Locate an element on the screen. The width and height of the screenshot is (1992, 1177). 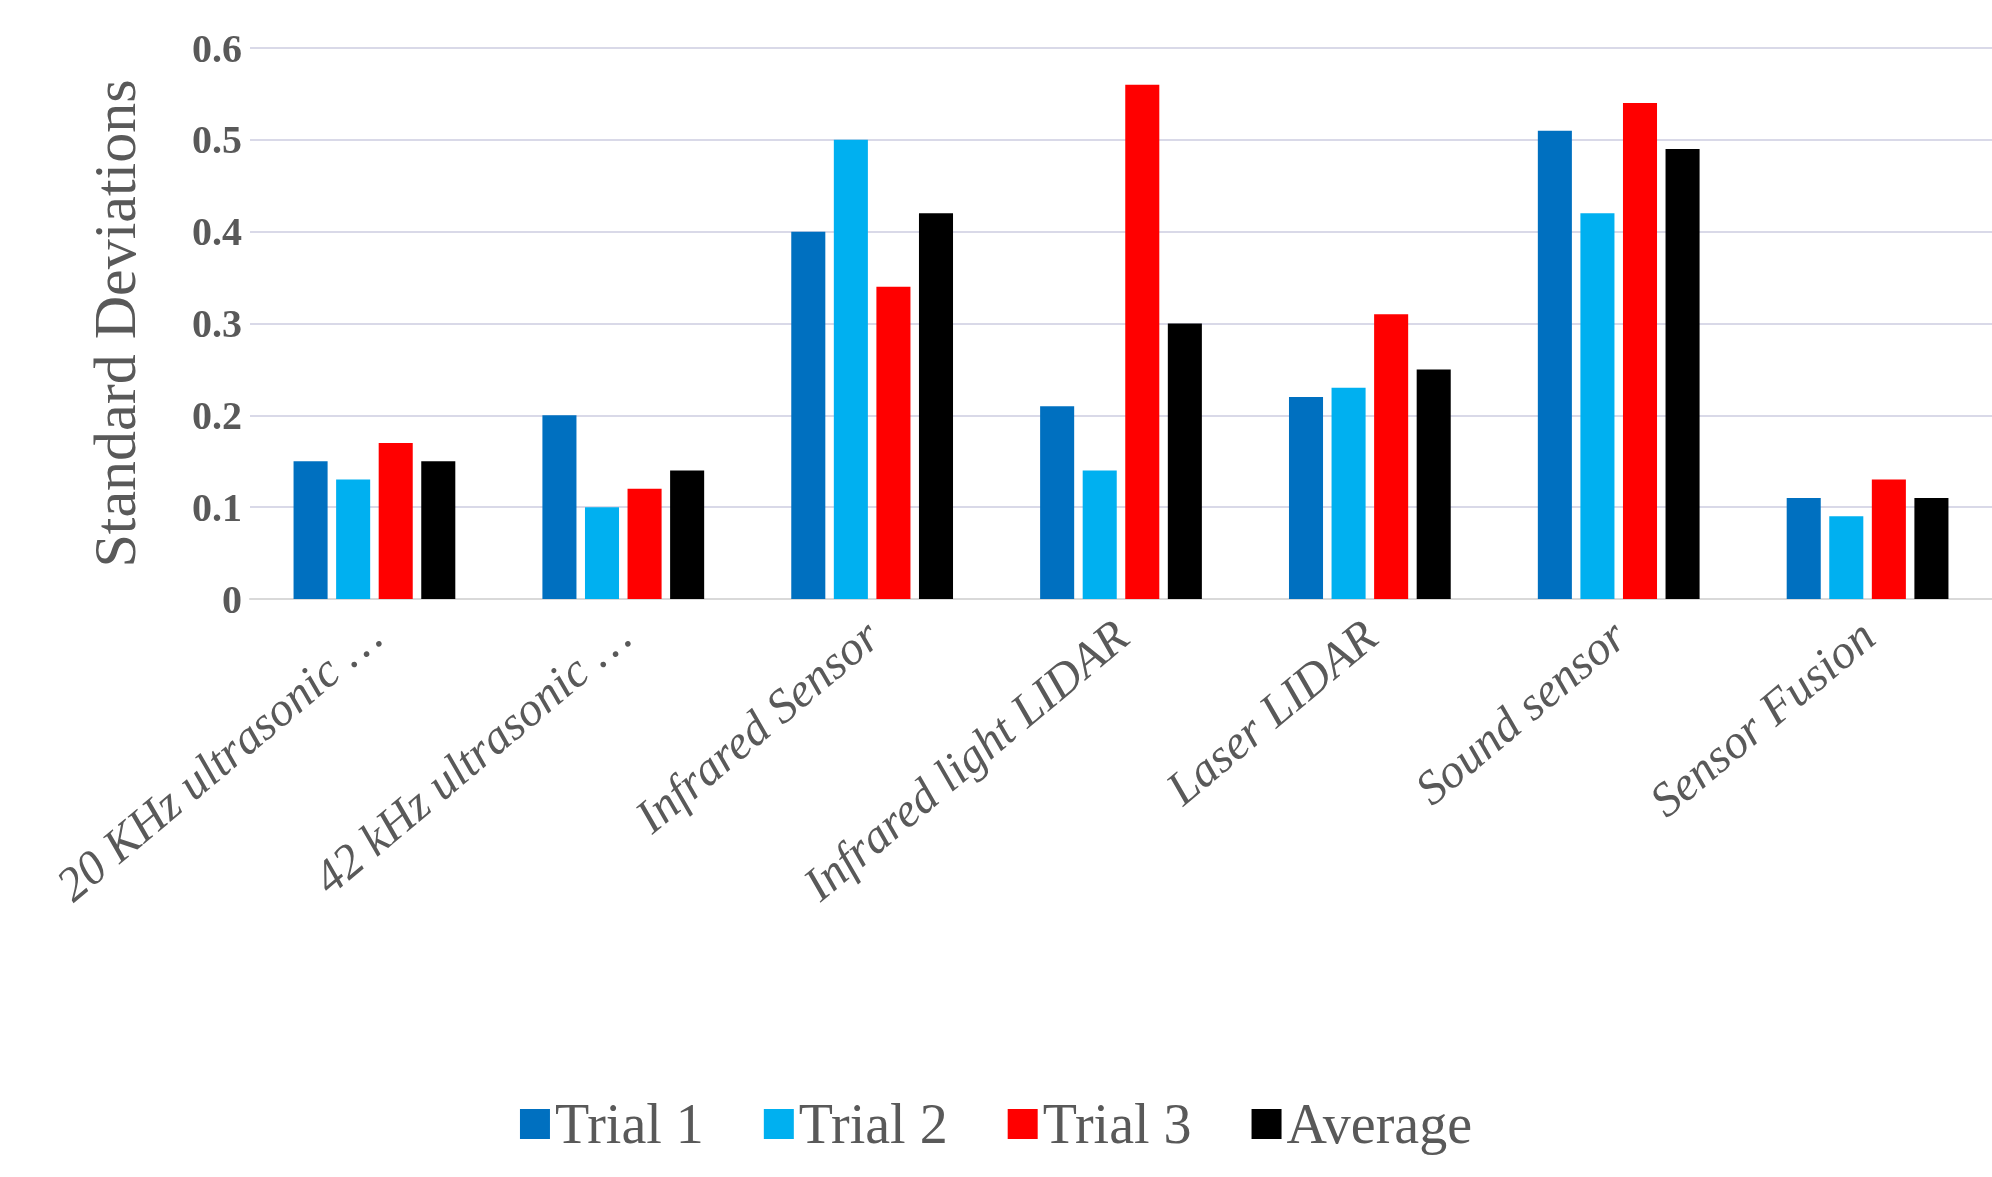
y-tick-label: 0.1 is located at coordinates (217, 507).